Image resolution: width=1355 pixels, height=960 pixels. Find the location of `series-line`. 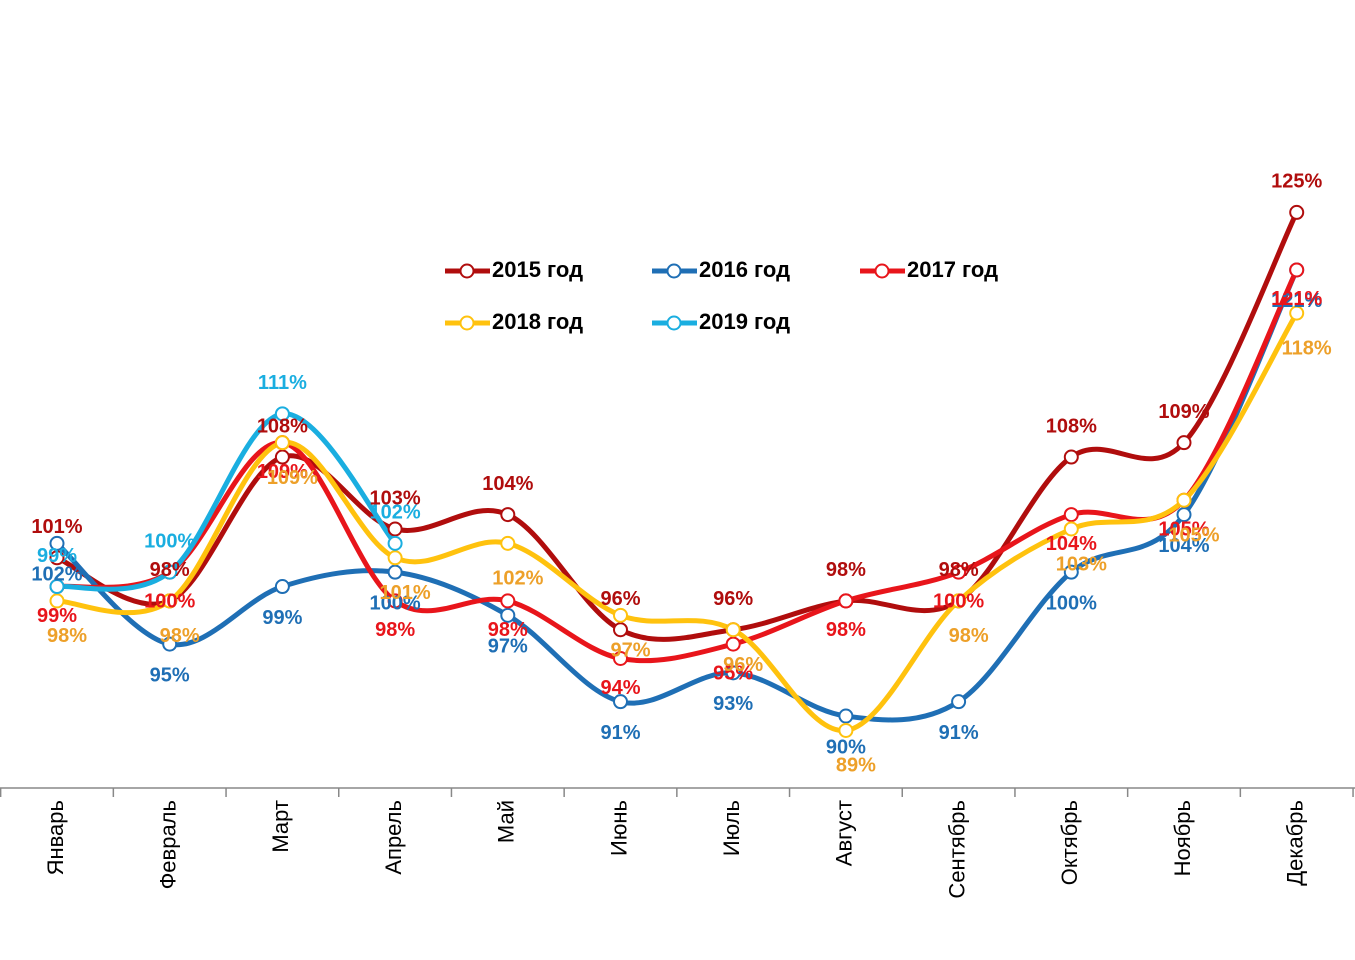

series-line is located at coordinates (226, 501).